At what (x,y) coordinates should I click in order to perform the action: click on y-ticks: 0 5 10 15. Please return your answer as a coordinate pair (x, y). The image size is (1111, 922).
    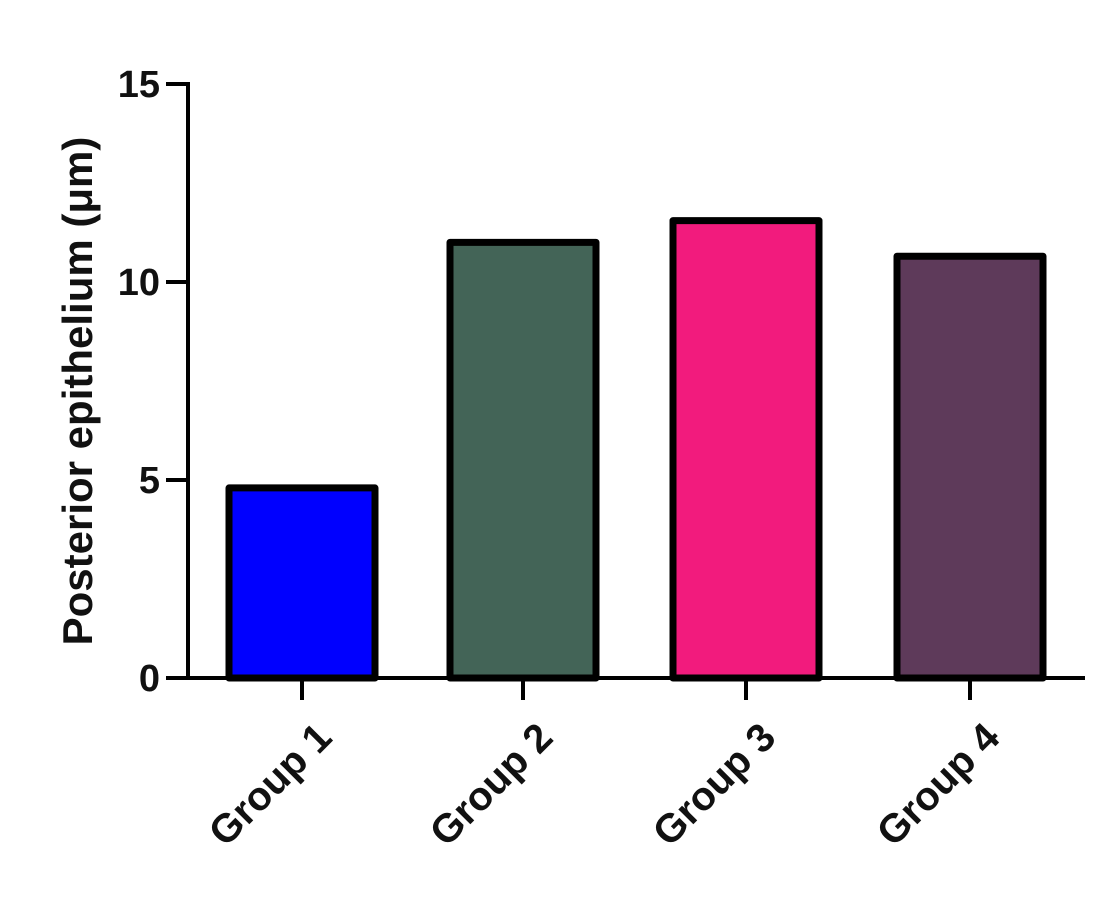
    Looking at the image, I should click on (153, 382).